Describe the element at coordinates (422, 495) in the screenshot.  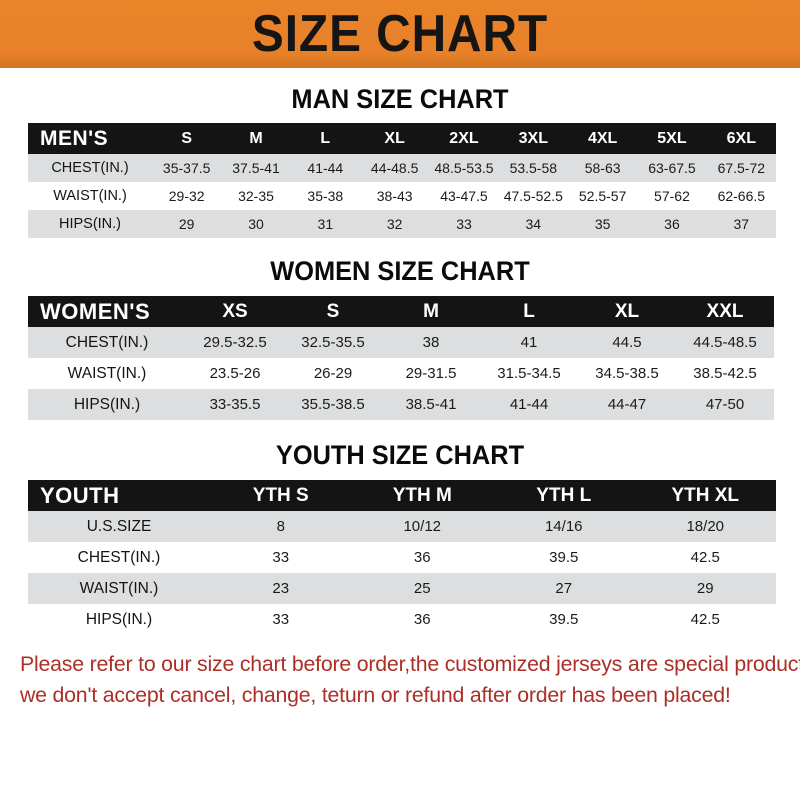
I see `youth-size-col-1: YTH M` at that location.